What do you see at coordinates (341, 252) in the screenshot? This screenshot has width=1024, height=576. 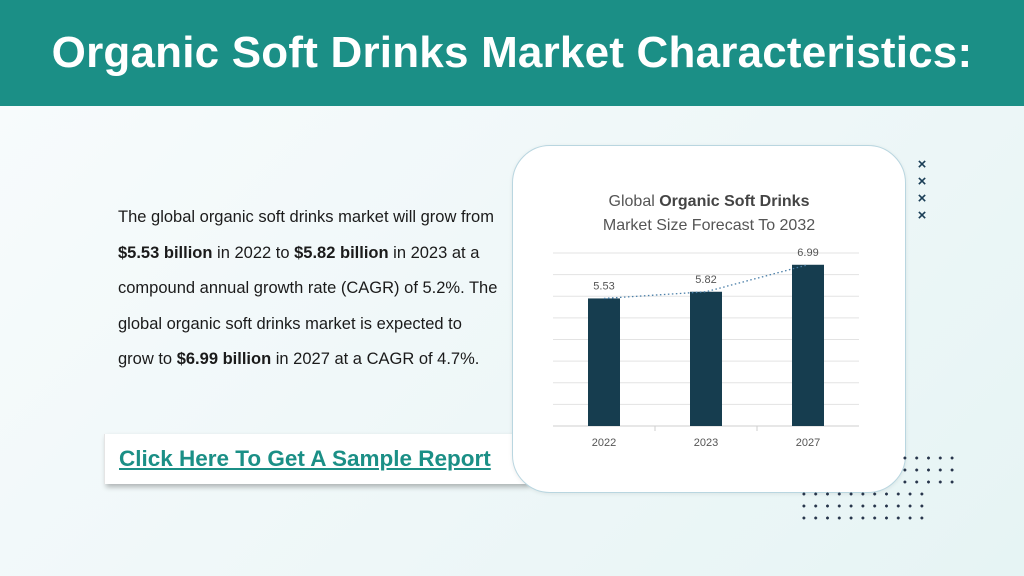 I see `summary-value-2023: $5.82 billion` at bounding box center [341, 252].